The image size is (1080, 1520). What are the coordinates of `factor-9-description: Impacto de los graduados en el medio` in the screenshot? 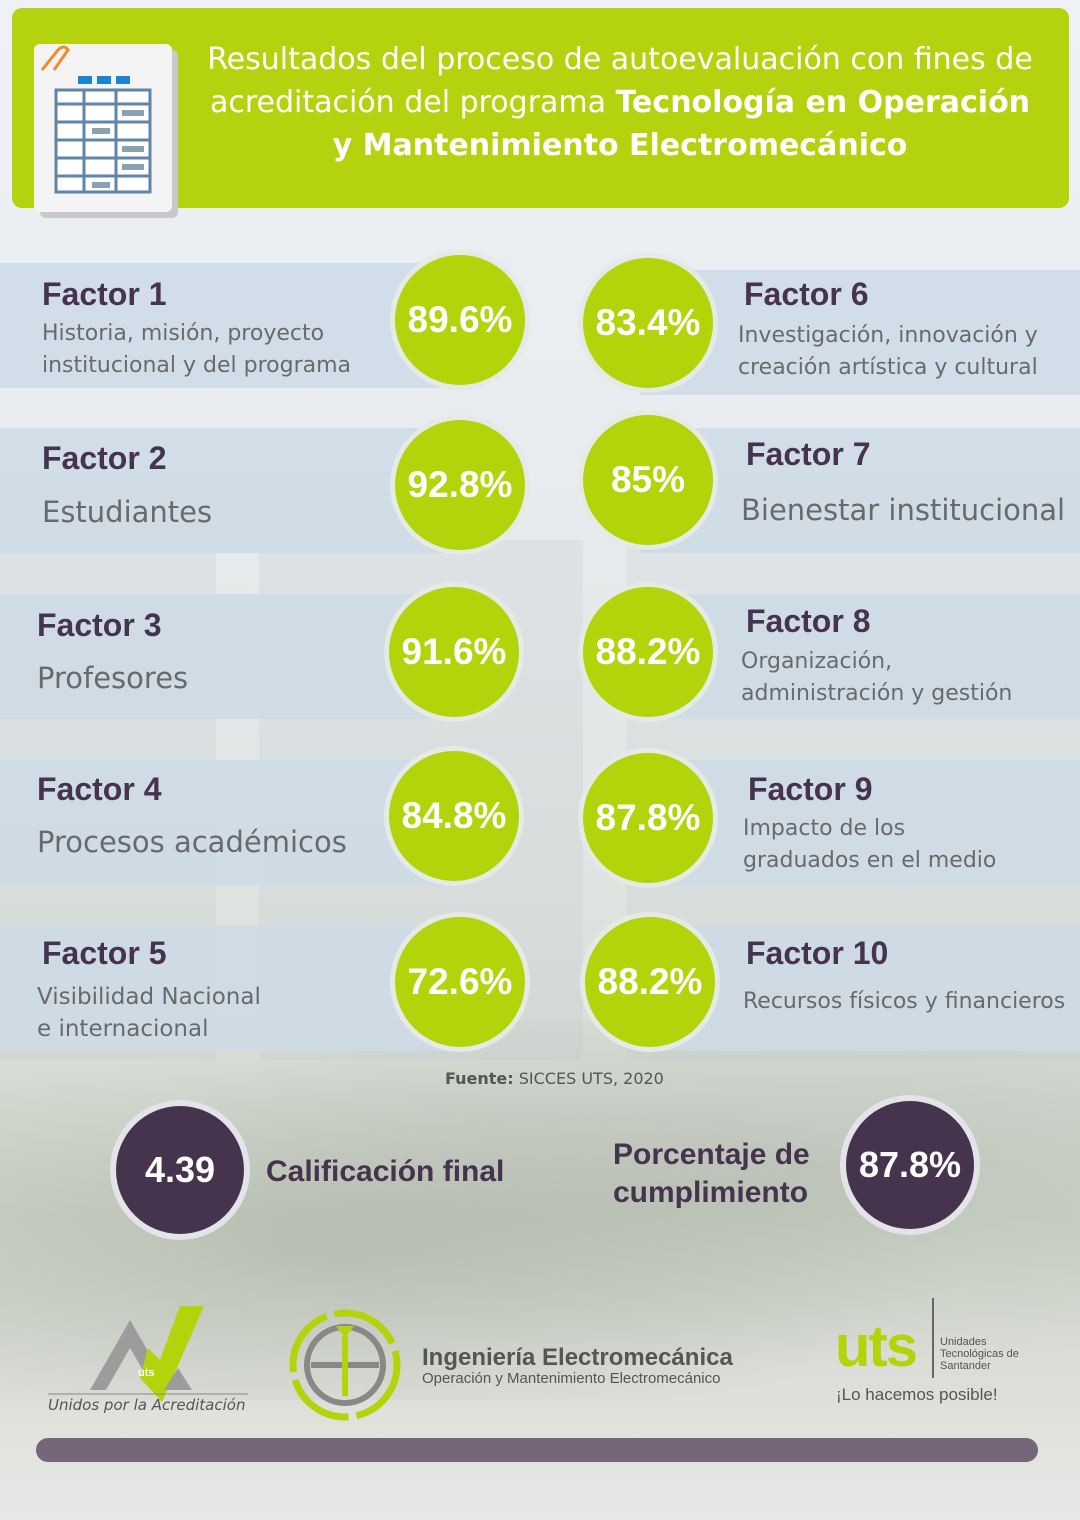 It's located at (870, 844).